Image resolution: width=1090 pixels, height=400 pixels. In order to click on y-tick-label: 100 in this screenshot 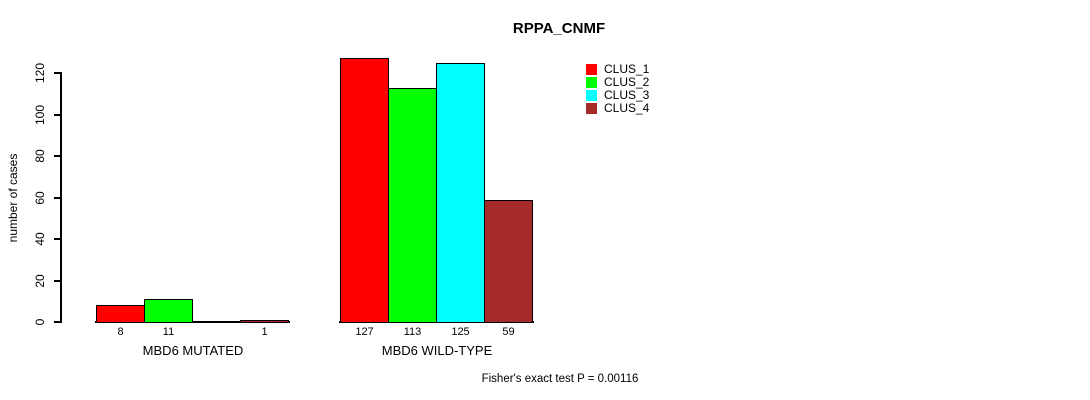, I will do `click(40, 114)`.